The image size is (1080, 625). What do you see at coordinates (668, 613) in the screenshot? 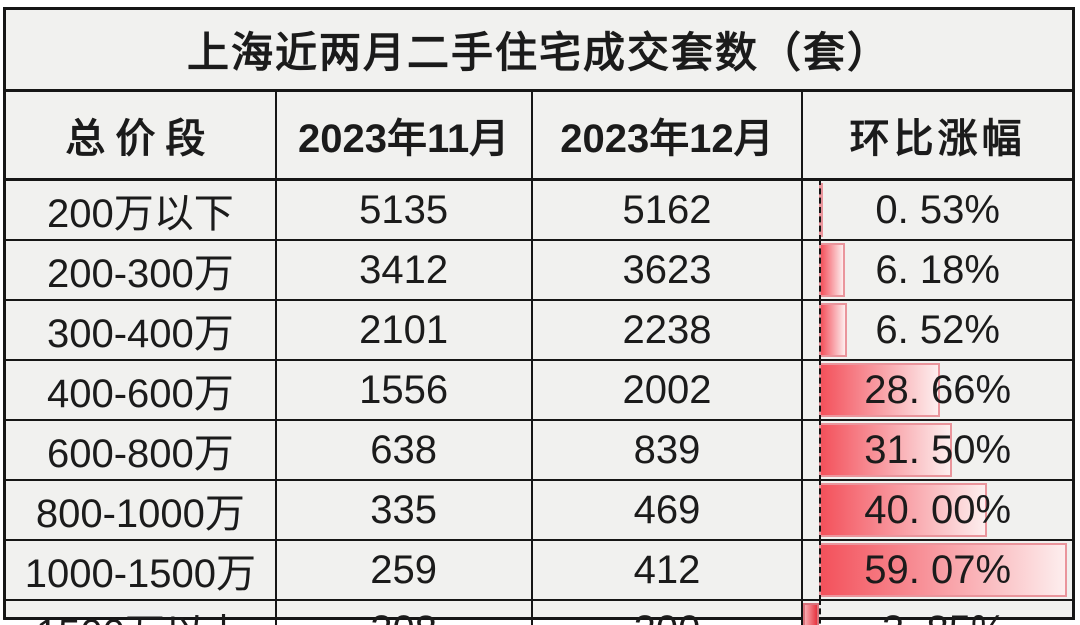
I see `dec-2023-value-cell: 200` at bounding box center [668, 613].